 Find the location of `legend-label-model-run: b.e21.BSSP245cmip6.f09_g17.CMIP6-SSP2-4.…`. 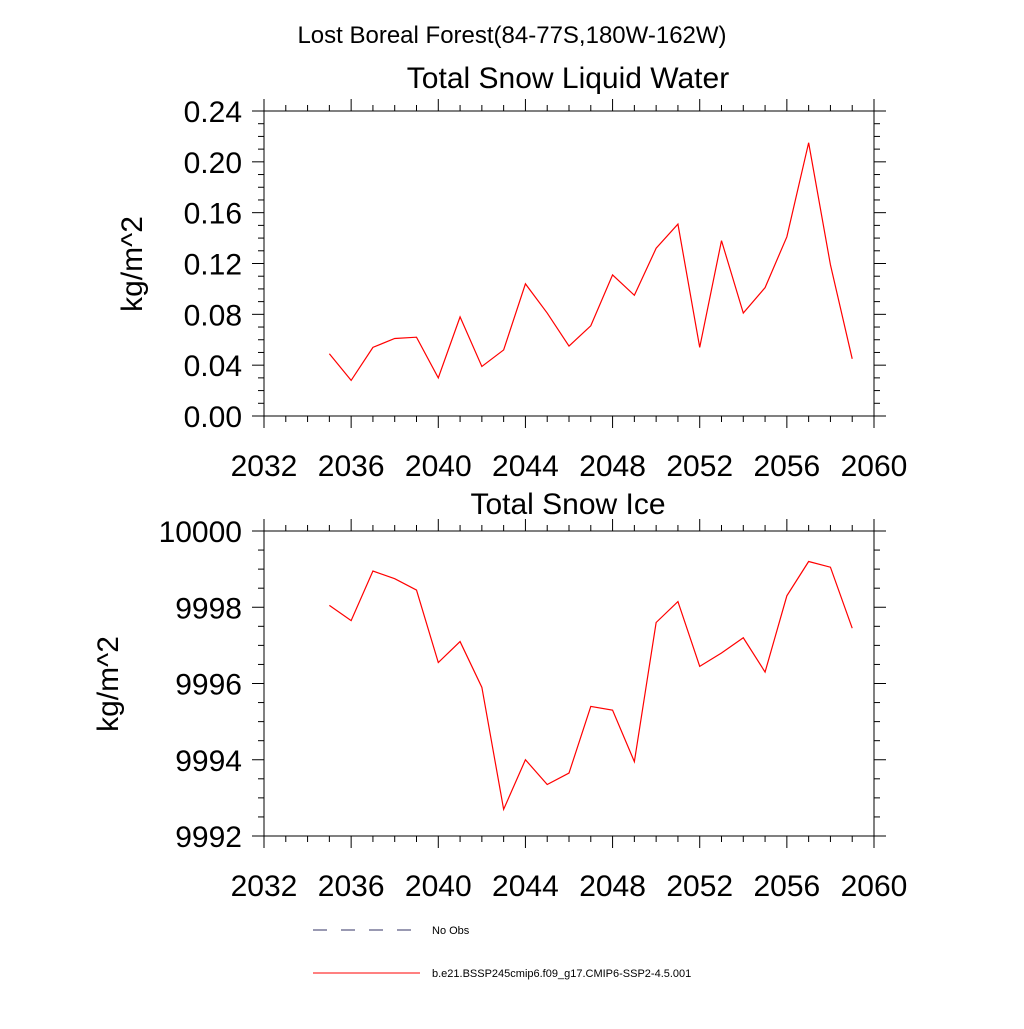

legend-label-model-run: b.e21.BSSP245cmip6.f09_g17.CMIP6-SSP2-4.… is located at coordinates (561, 974).